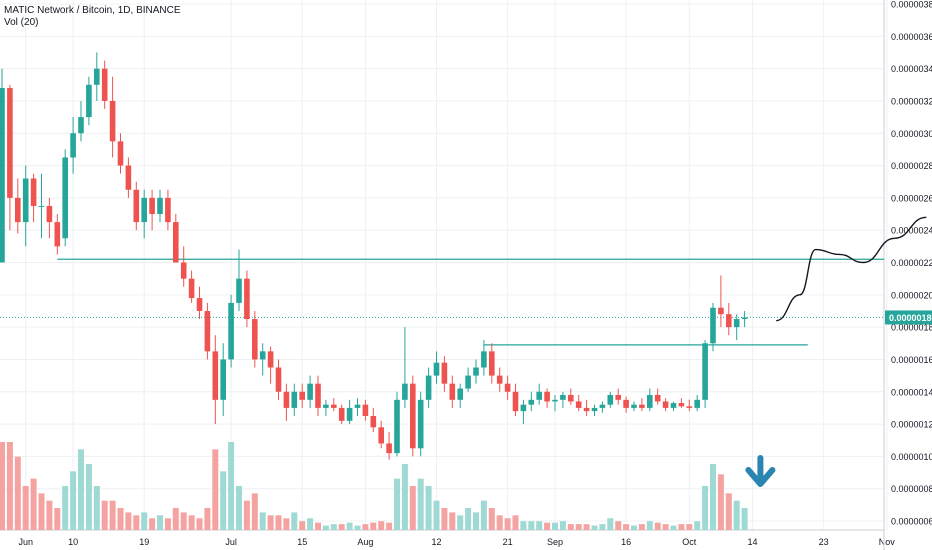 This screenshot has width=932, height=550. Describe the element at coordinates (851, 269) in the screenshot. I see `projection-drawing` at that location.